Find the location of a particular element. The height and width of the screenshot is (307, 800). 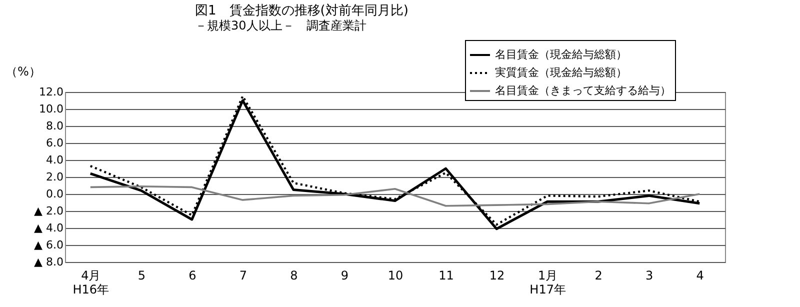

x-tick-label: 2 is located at coordinates (598, 275).